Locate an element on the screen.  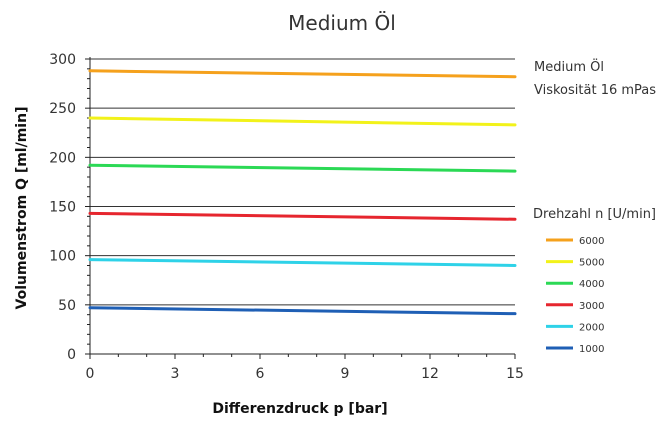
series-line-2000 is located at coordinates (302, 262).